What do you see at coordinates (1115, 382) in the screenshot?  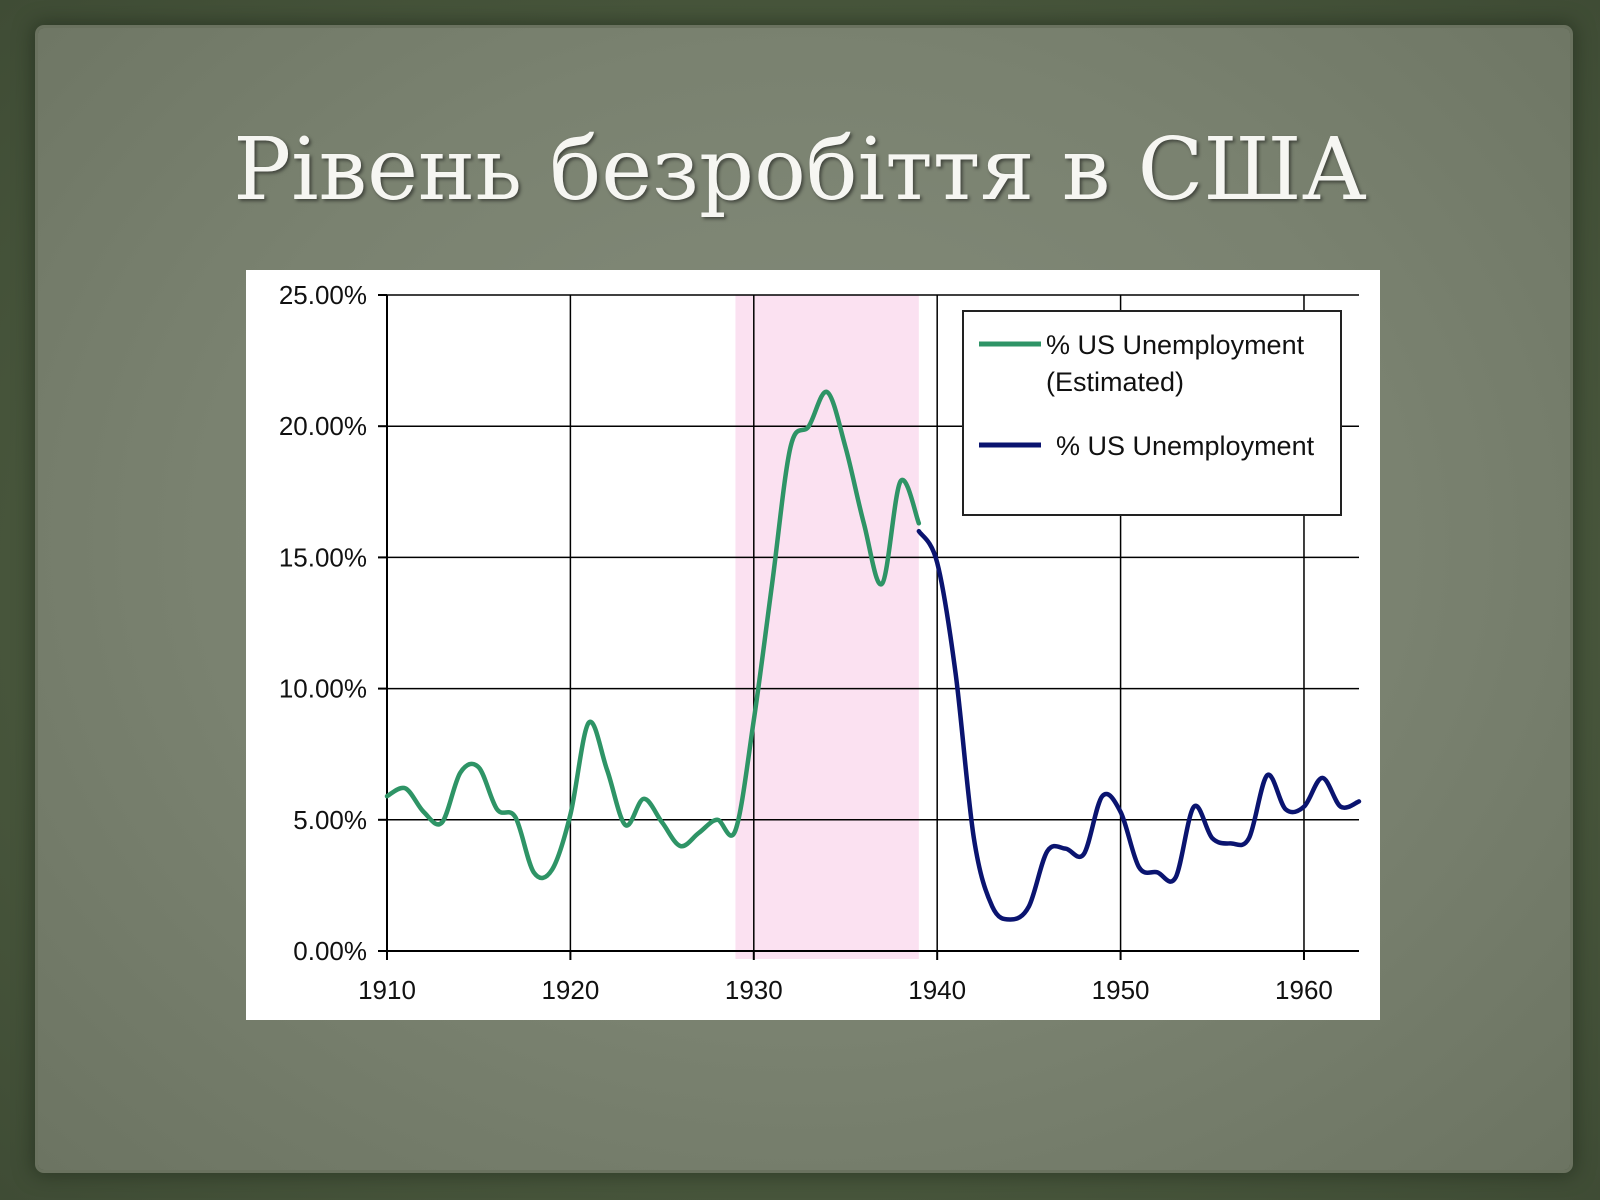 I see `legend-label-estimated-line2: (Estimated)` at bounding box center [1115, 382].